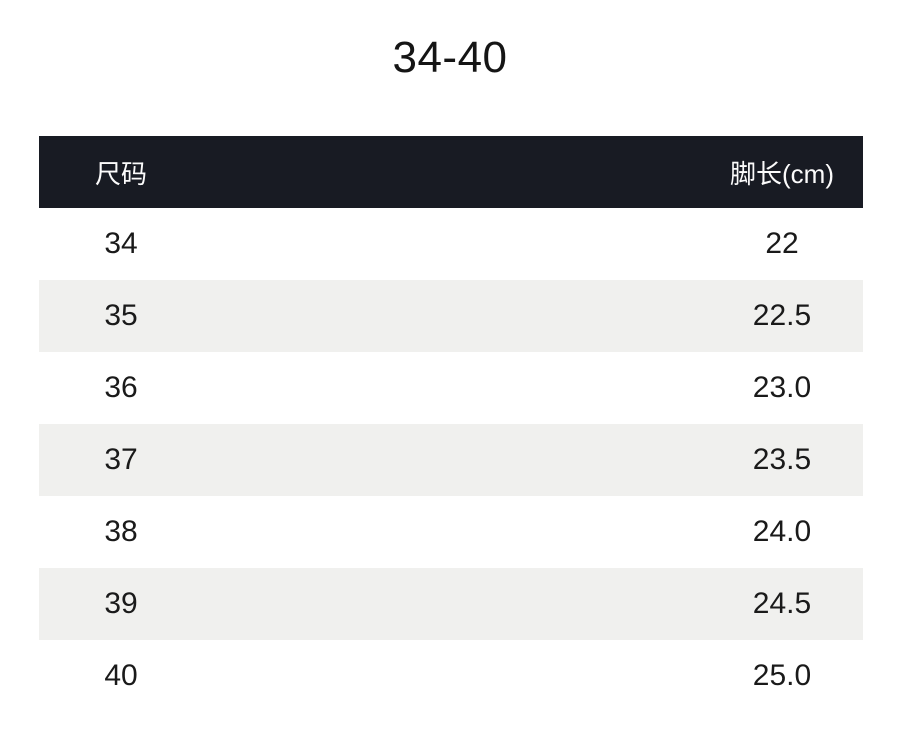 This screenshot has width=900, height=750. I want to click on table-row: 34 22, so click(451, 244).